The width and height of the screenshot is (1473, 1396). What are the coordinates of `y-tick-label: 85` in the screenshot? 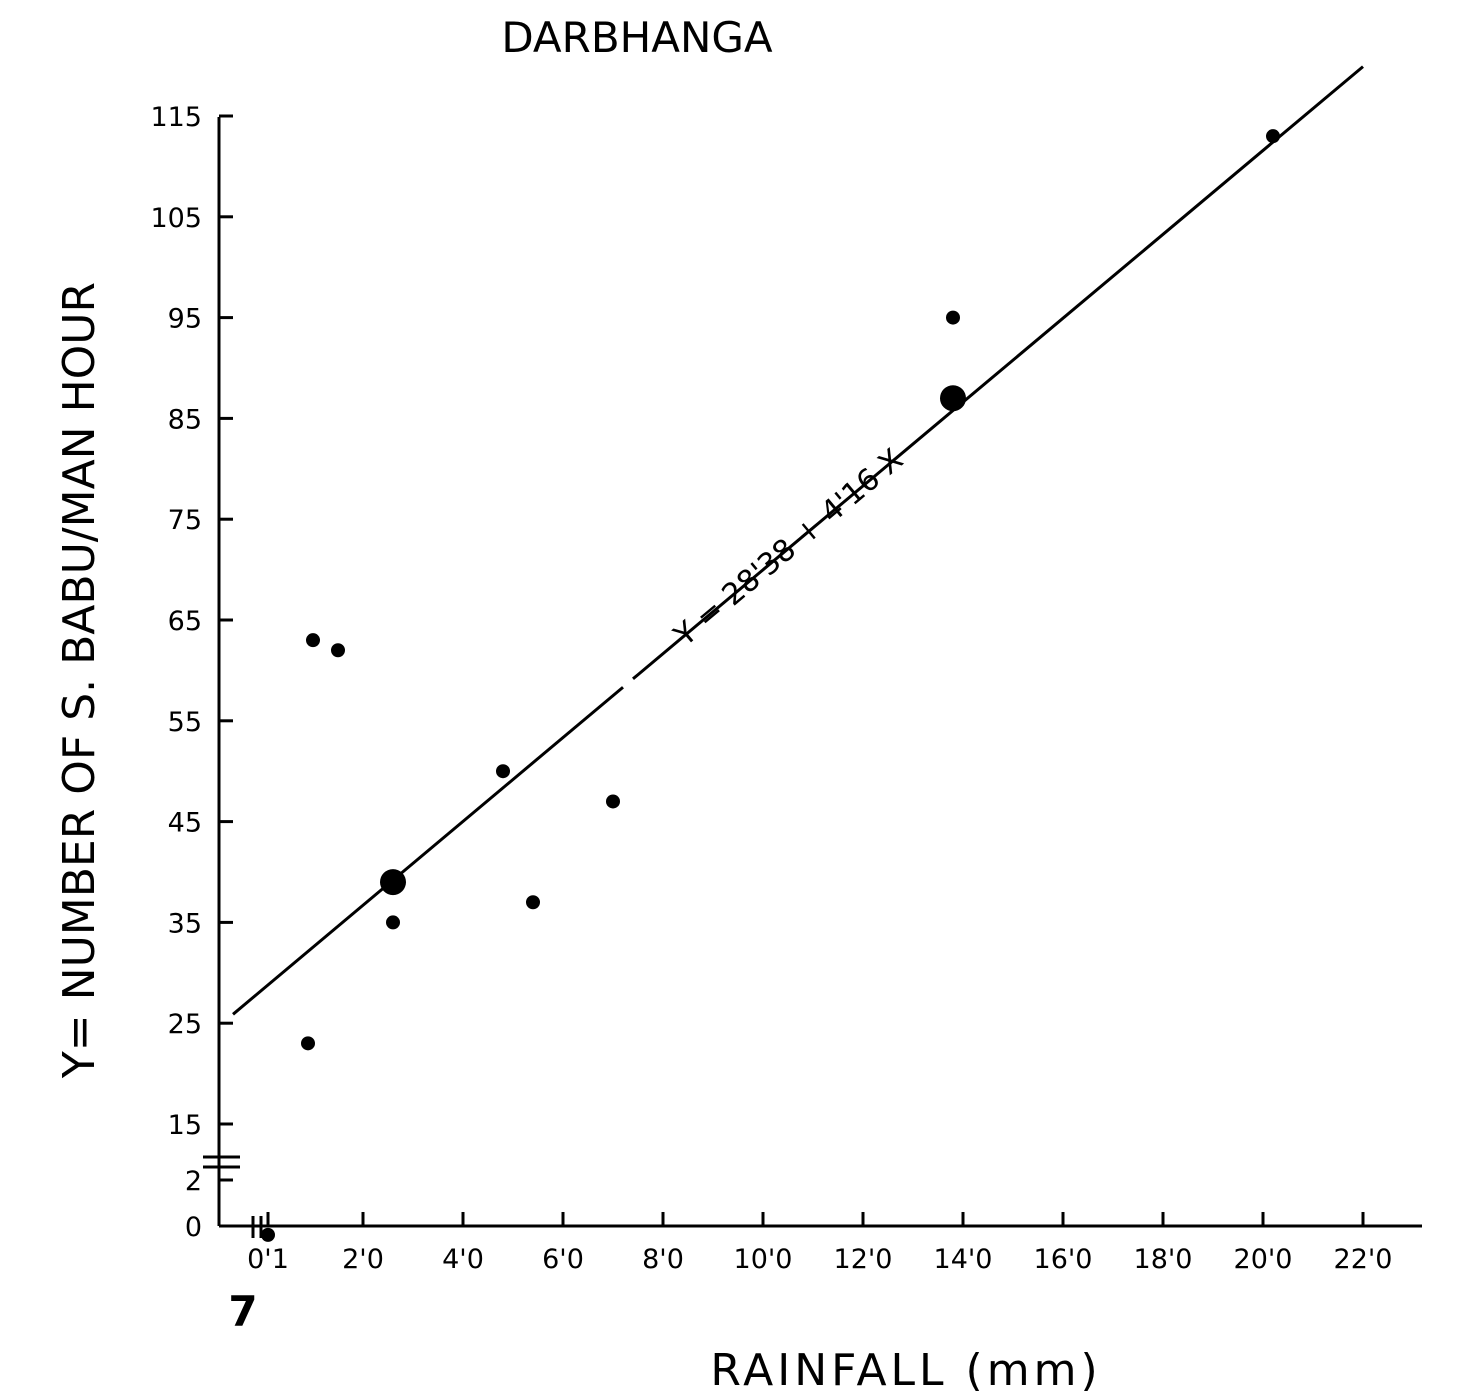 It's located at (185, 419).